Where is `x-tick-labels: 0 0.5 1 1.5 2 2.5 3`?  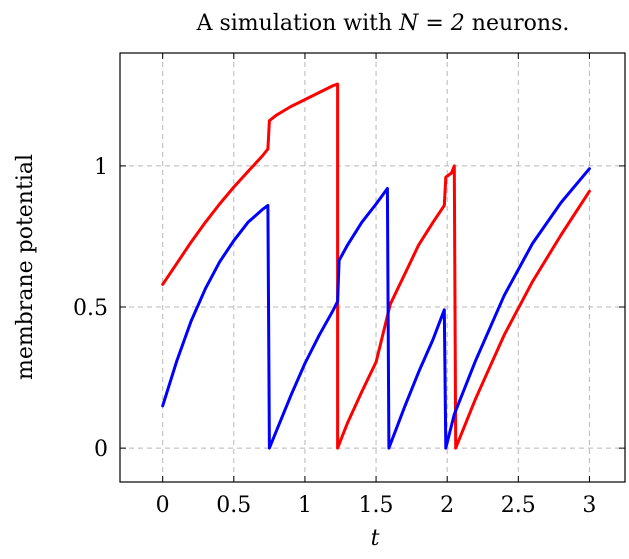
x-tick-labels: 0 0.5 1 1.5 2 2.5 3 is located at coordinates (376, 505).